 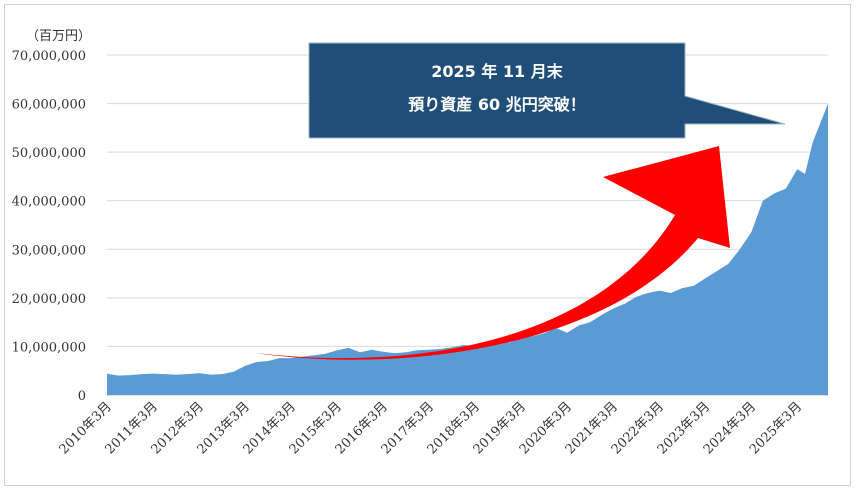 I want to click on y-tick-label: 60,000,000, so click(x=49, y=105).